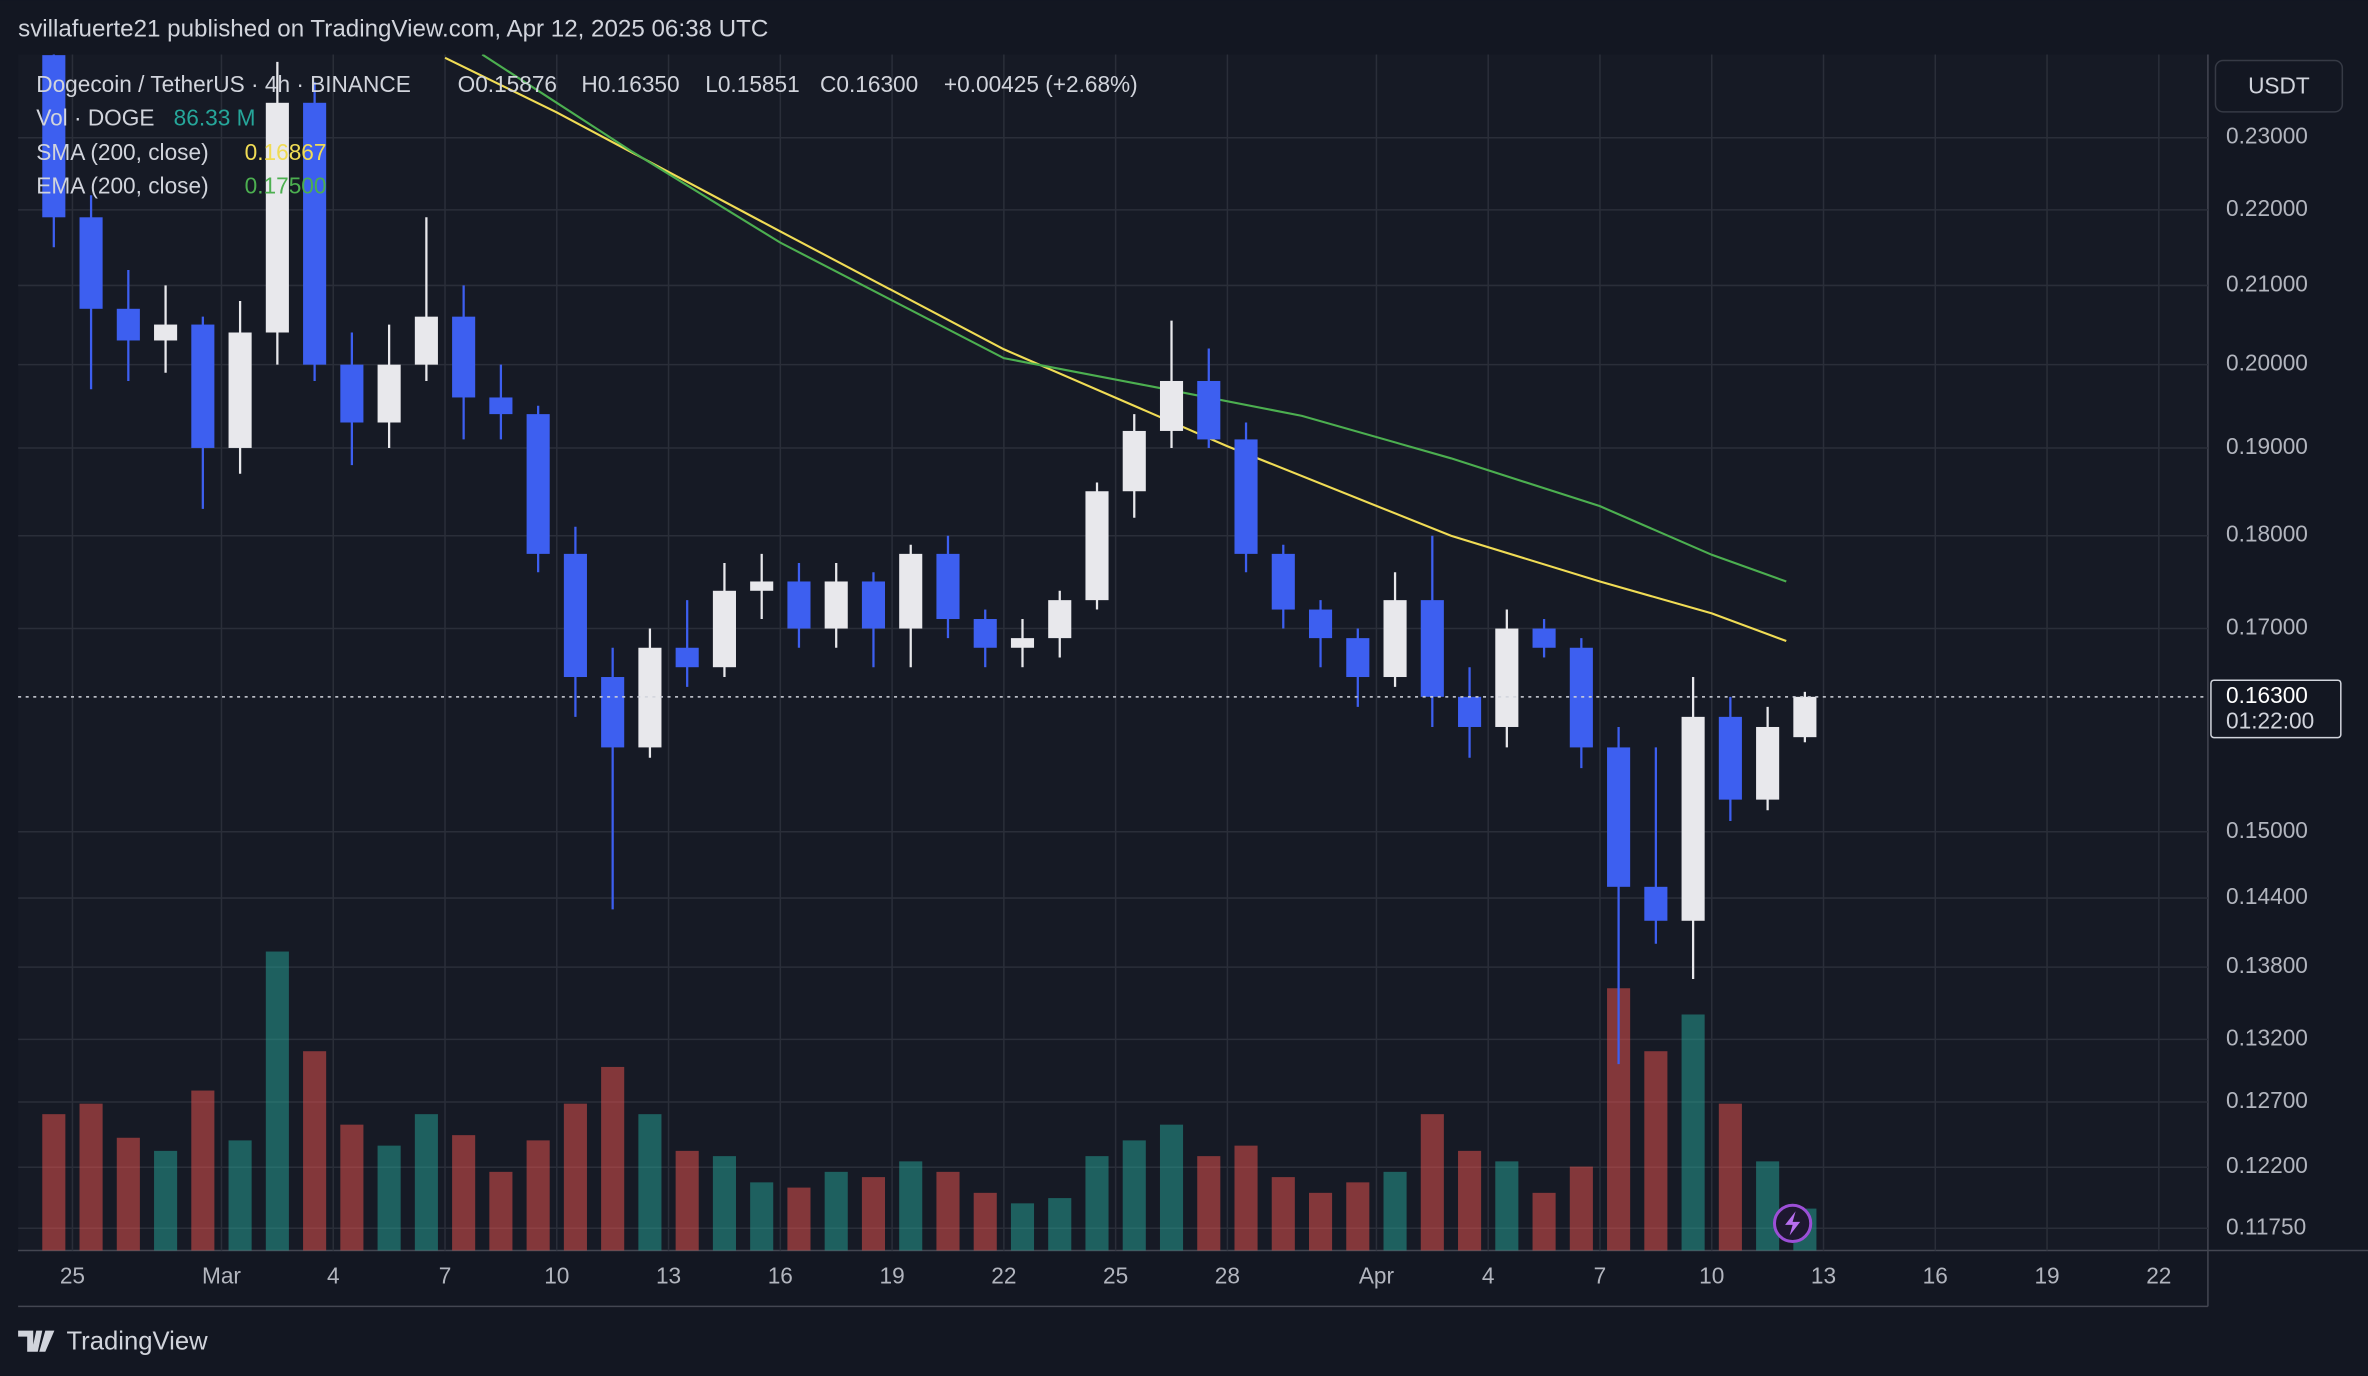 Image resolution: width=2368 pixels, height=1376 pixels. Describe the element at coordinates (223, 84) in the screenshot. I see `symbol: Dogecoin / TetherUS · 4h · BINANCE` at that location.